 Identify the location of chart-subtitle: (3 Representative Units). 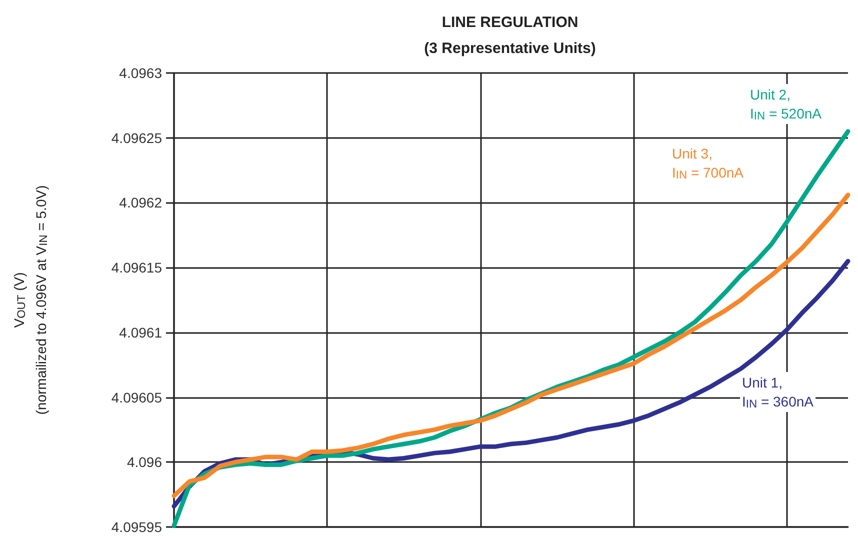
(510, 48).